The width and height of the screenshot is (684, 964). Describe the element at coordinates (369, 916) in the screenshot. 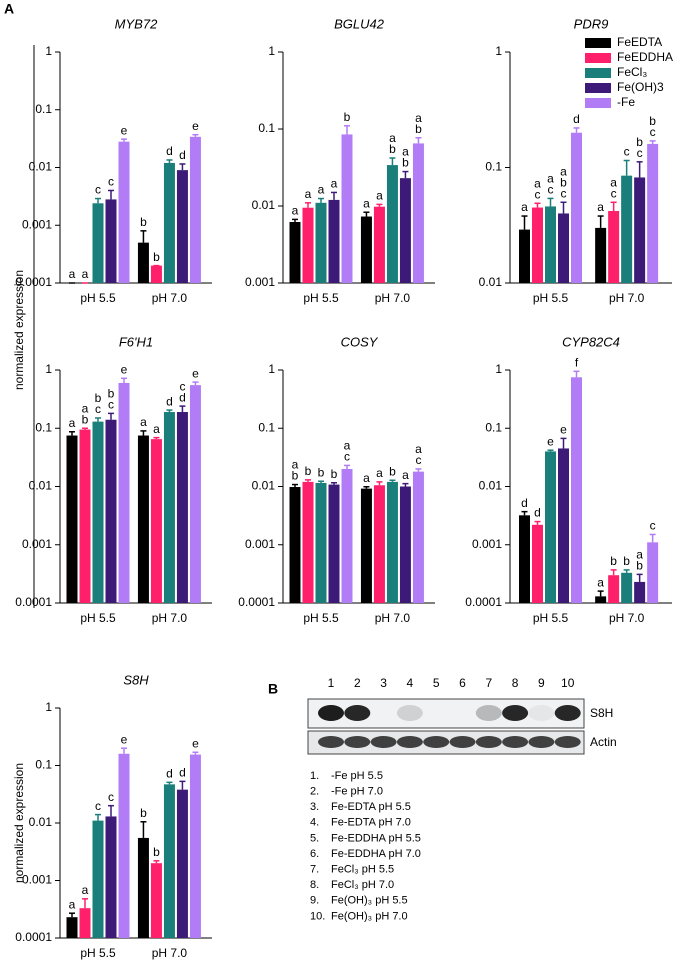

I see `sample-name: Fe(OH)₃ pH 7.0` at that location.